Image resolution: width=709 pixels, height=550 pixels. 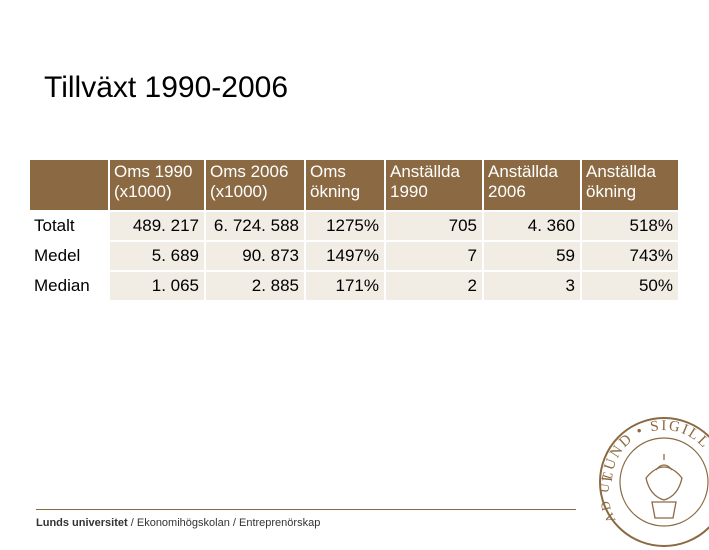 I want to click on table-cell: 3, so click(x=533, y=285).